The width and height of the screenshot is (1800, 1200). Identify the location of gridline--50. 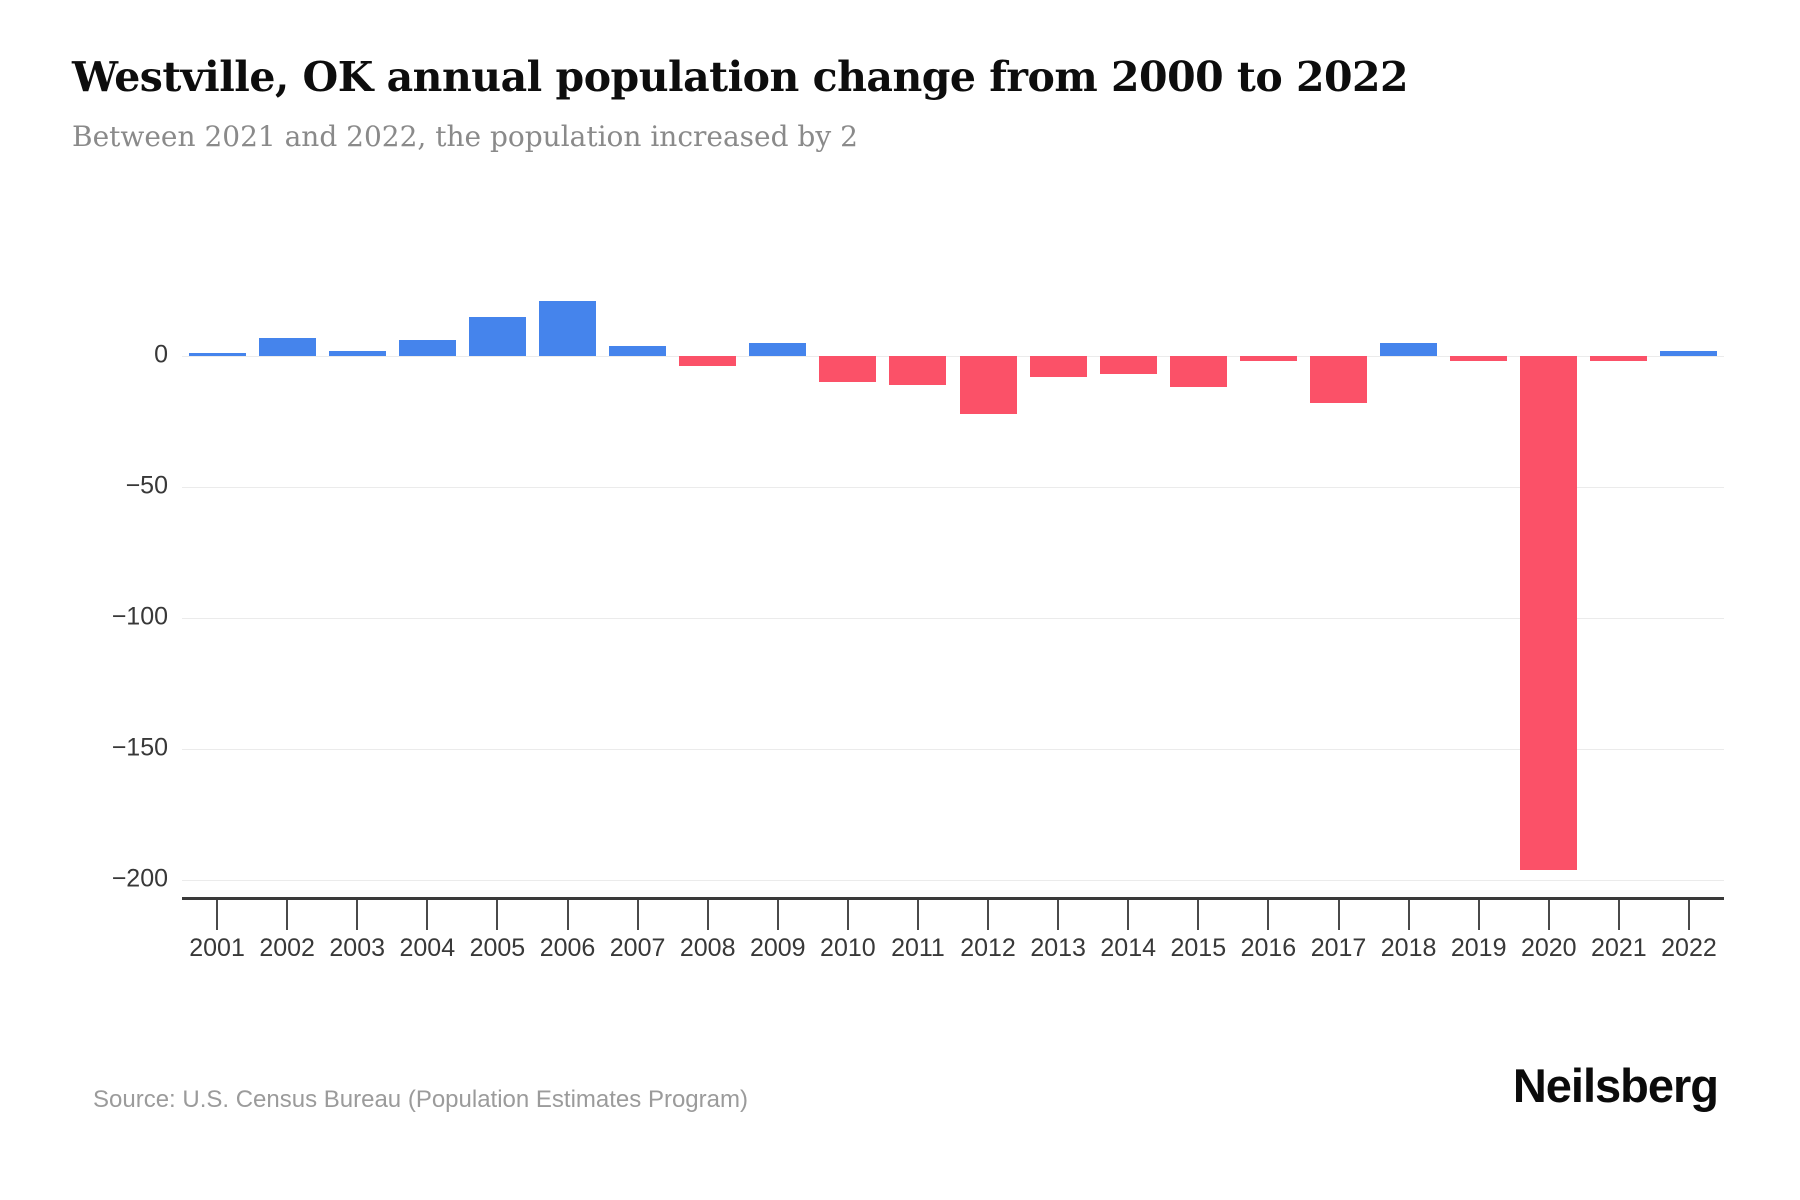
(953, 487).